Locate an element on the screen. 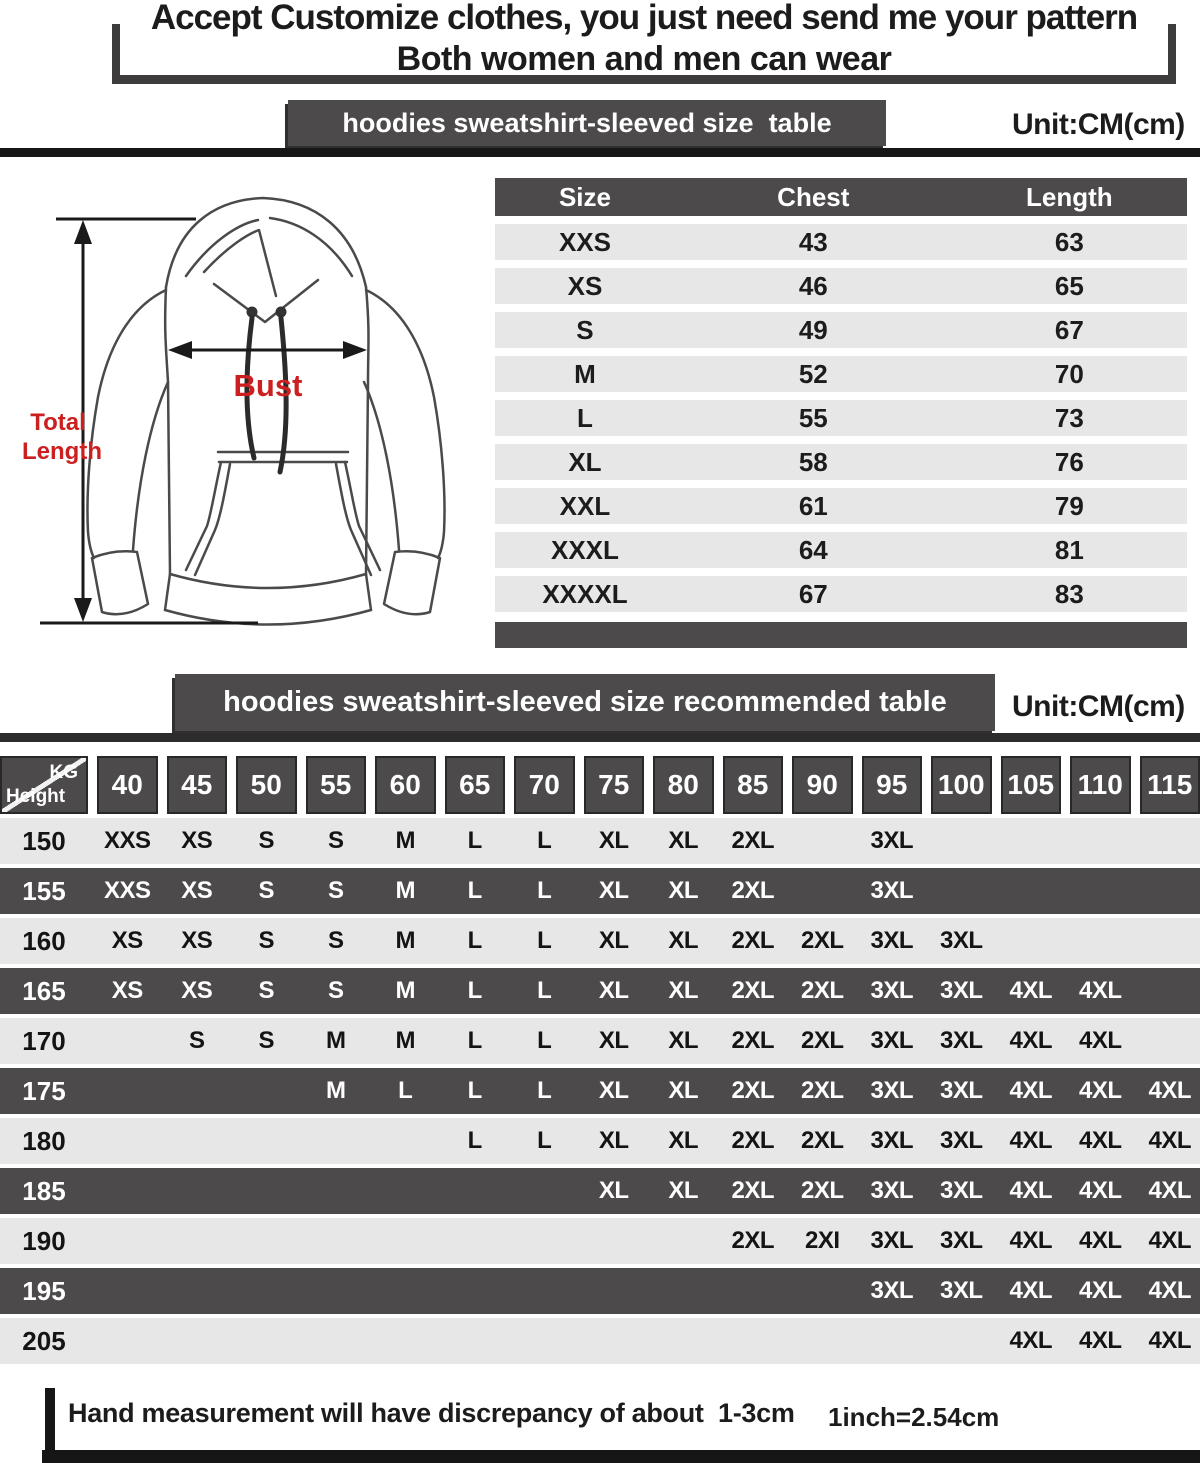 This screenshot has width=1200, height=1463. size-cell-chest: 43 is located at coordinates (813, 241).